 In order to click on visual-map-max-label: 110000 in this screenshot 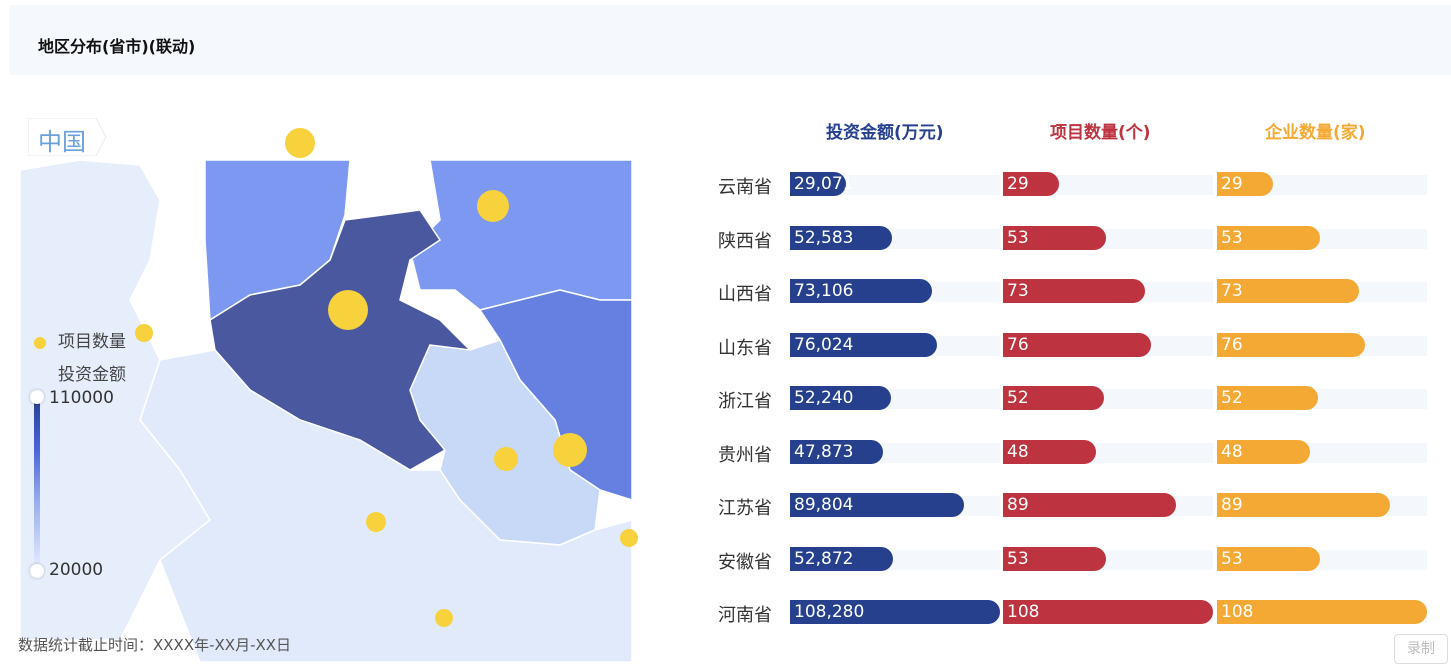, I will do `click(81, 398)`.